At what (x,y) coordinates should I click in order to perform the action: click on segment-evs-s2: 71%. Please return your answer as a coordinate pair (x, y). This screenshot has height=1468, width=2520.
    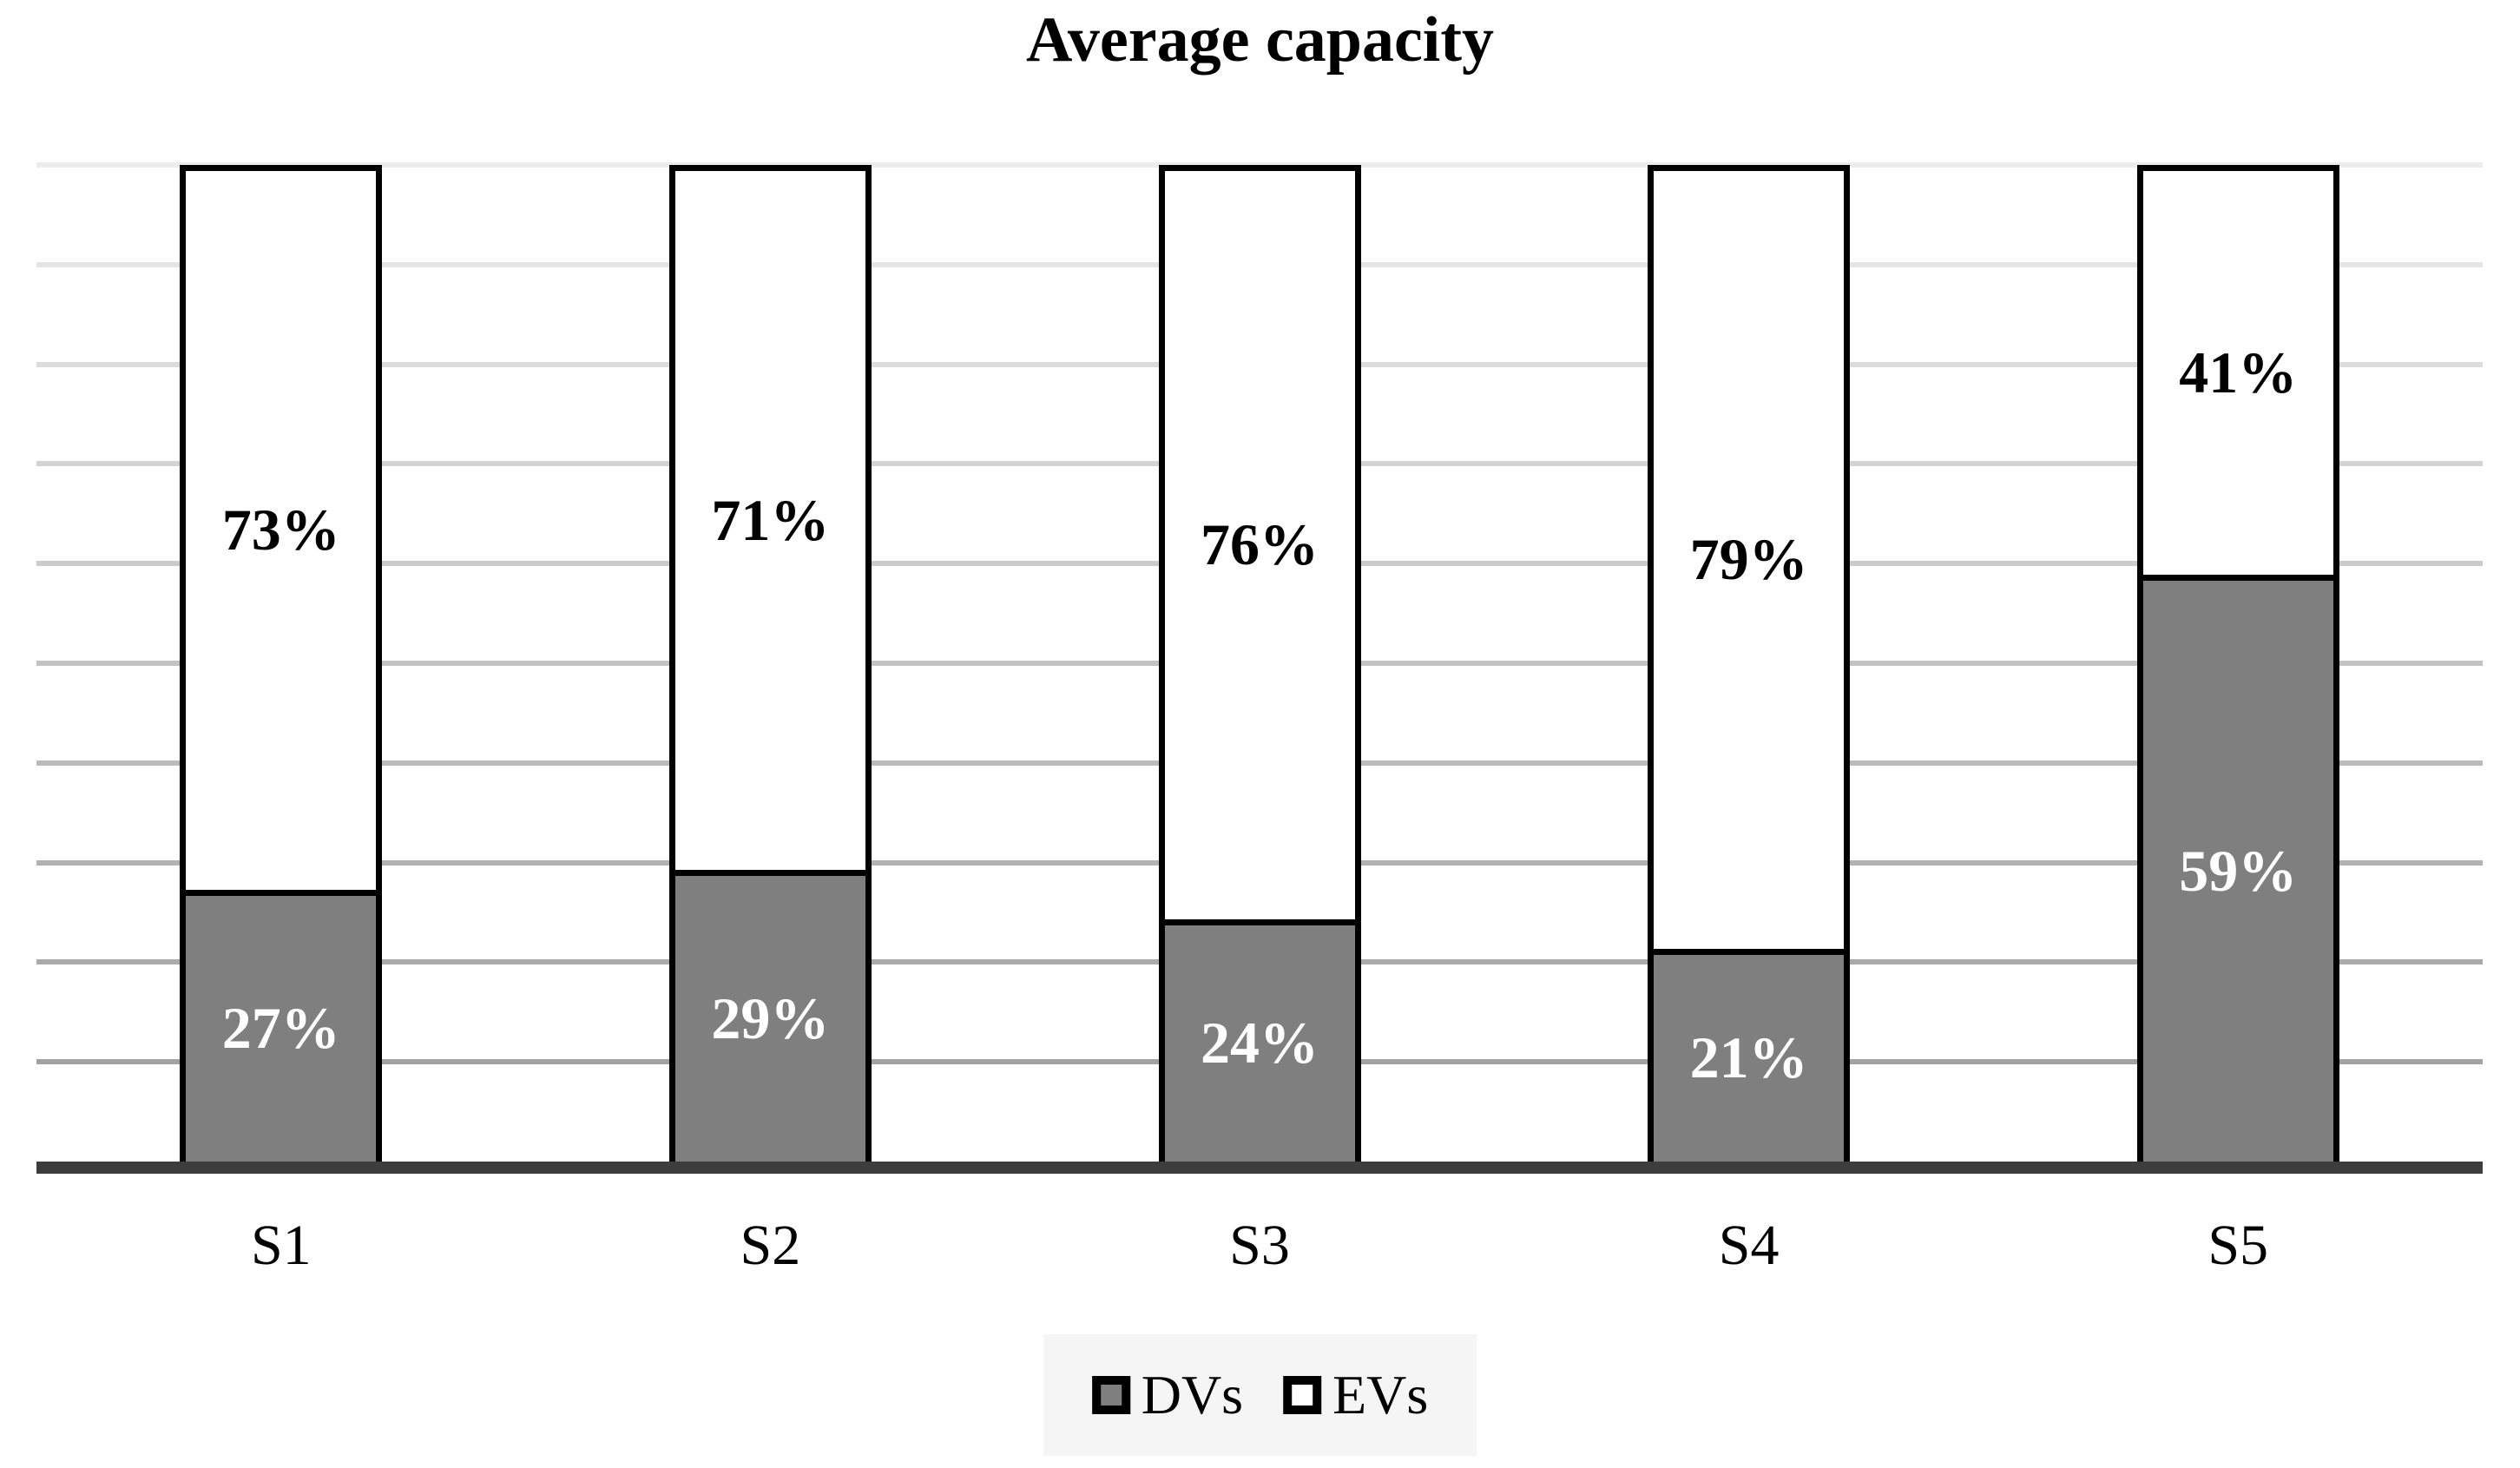
    Looking at the image, I should click on (769, 524).